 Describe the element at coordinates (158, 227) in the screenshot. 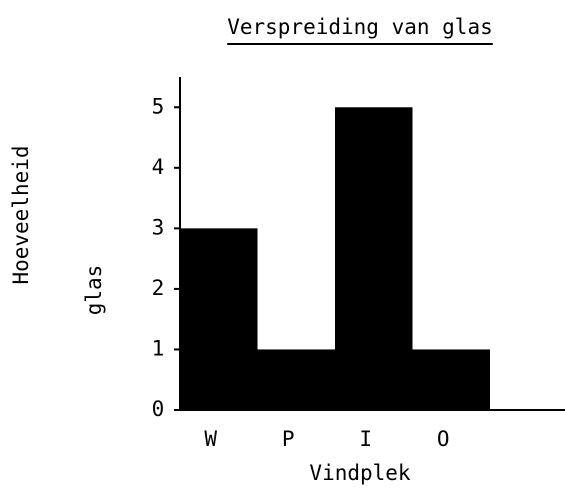

I see `y-tick-label: 3` at that location.